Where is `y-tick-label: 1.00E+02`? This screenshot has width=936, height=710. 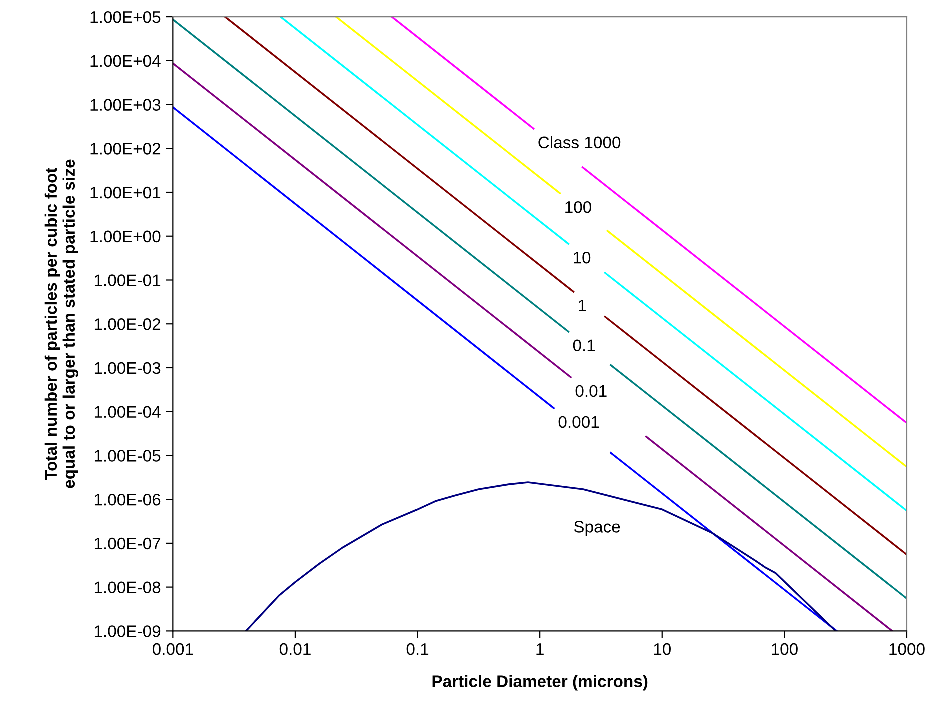 y-tick-label: 1.00E+02 is located at coordinates (125, 149).